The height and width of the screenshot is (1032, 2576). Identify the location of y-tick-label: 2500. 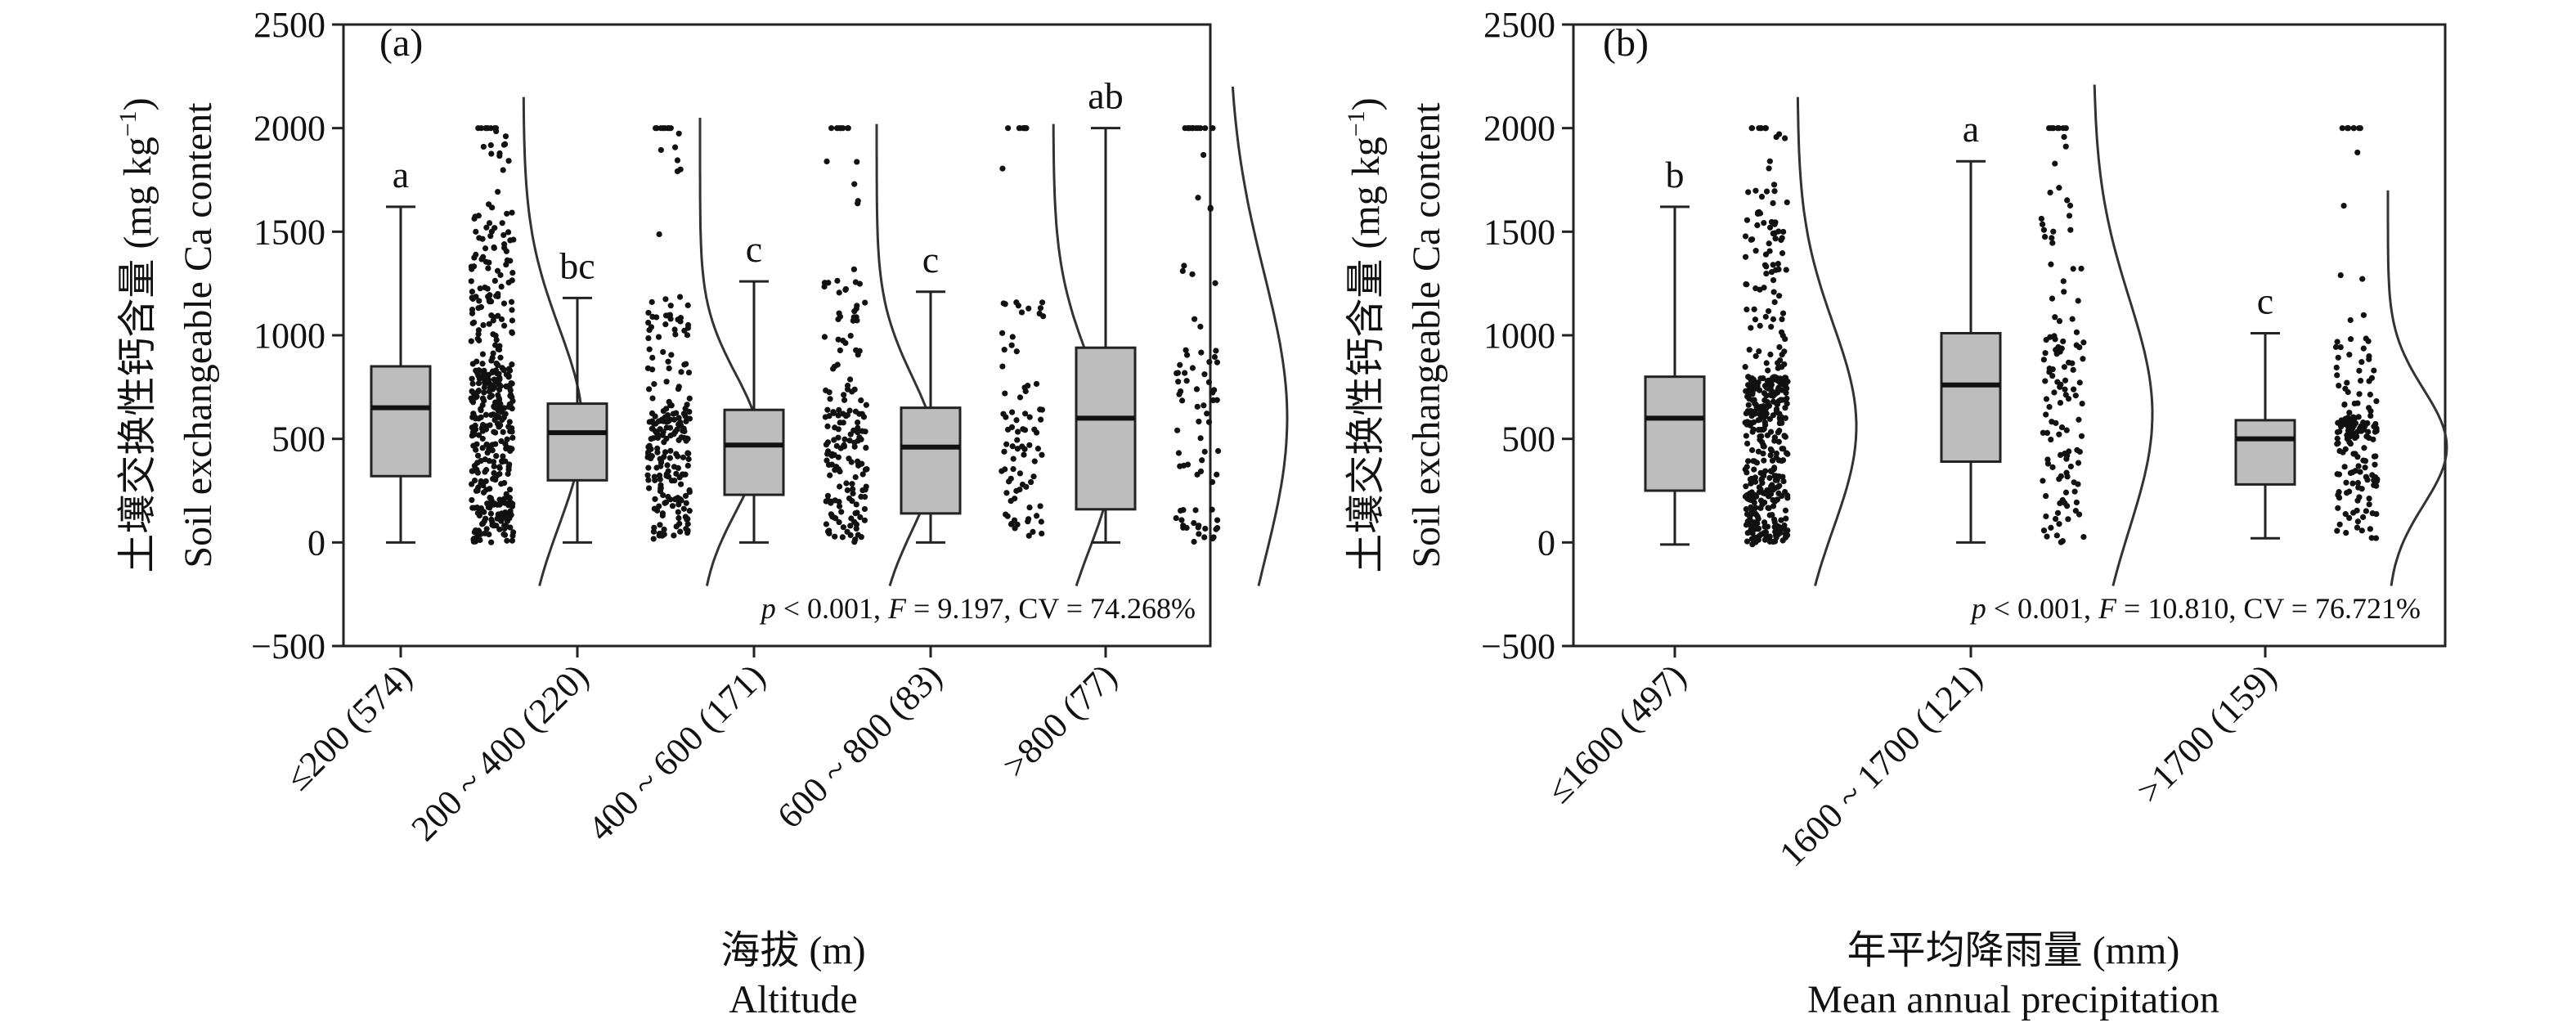
(290, 25).